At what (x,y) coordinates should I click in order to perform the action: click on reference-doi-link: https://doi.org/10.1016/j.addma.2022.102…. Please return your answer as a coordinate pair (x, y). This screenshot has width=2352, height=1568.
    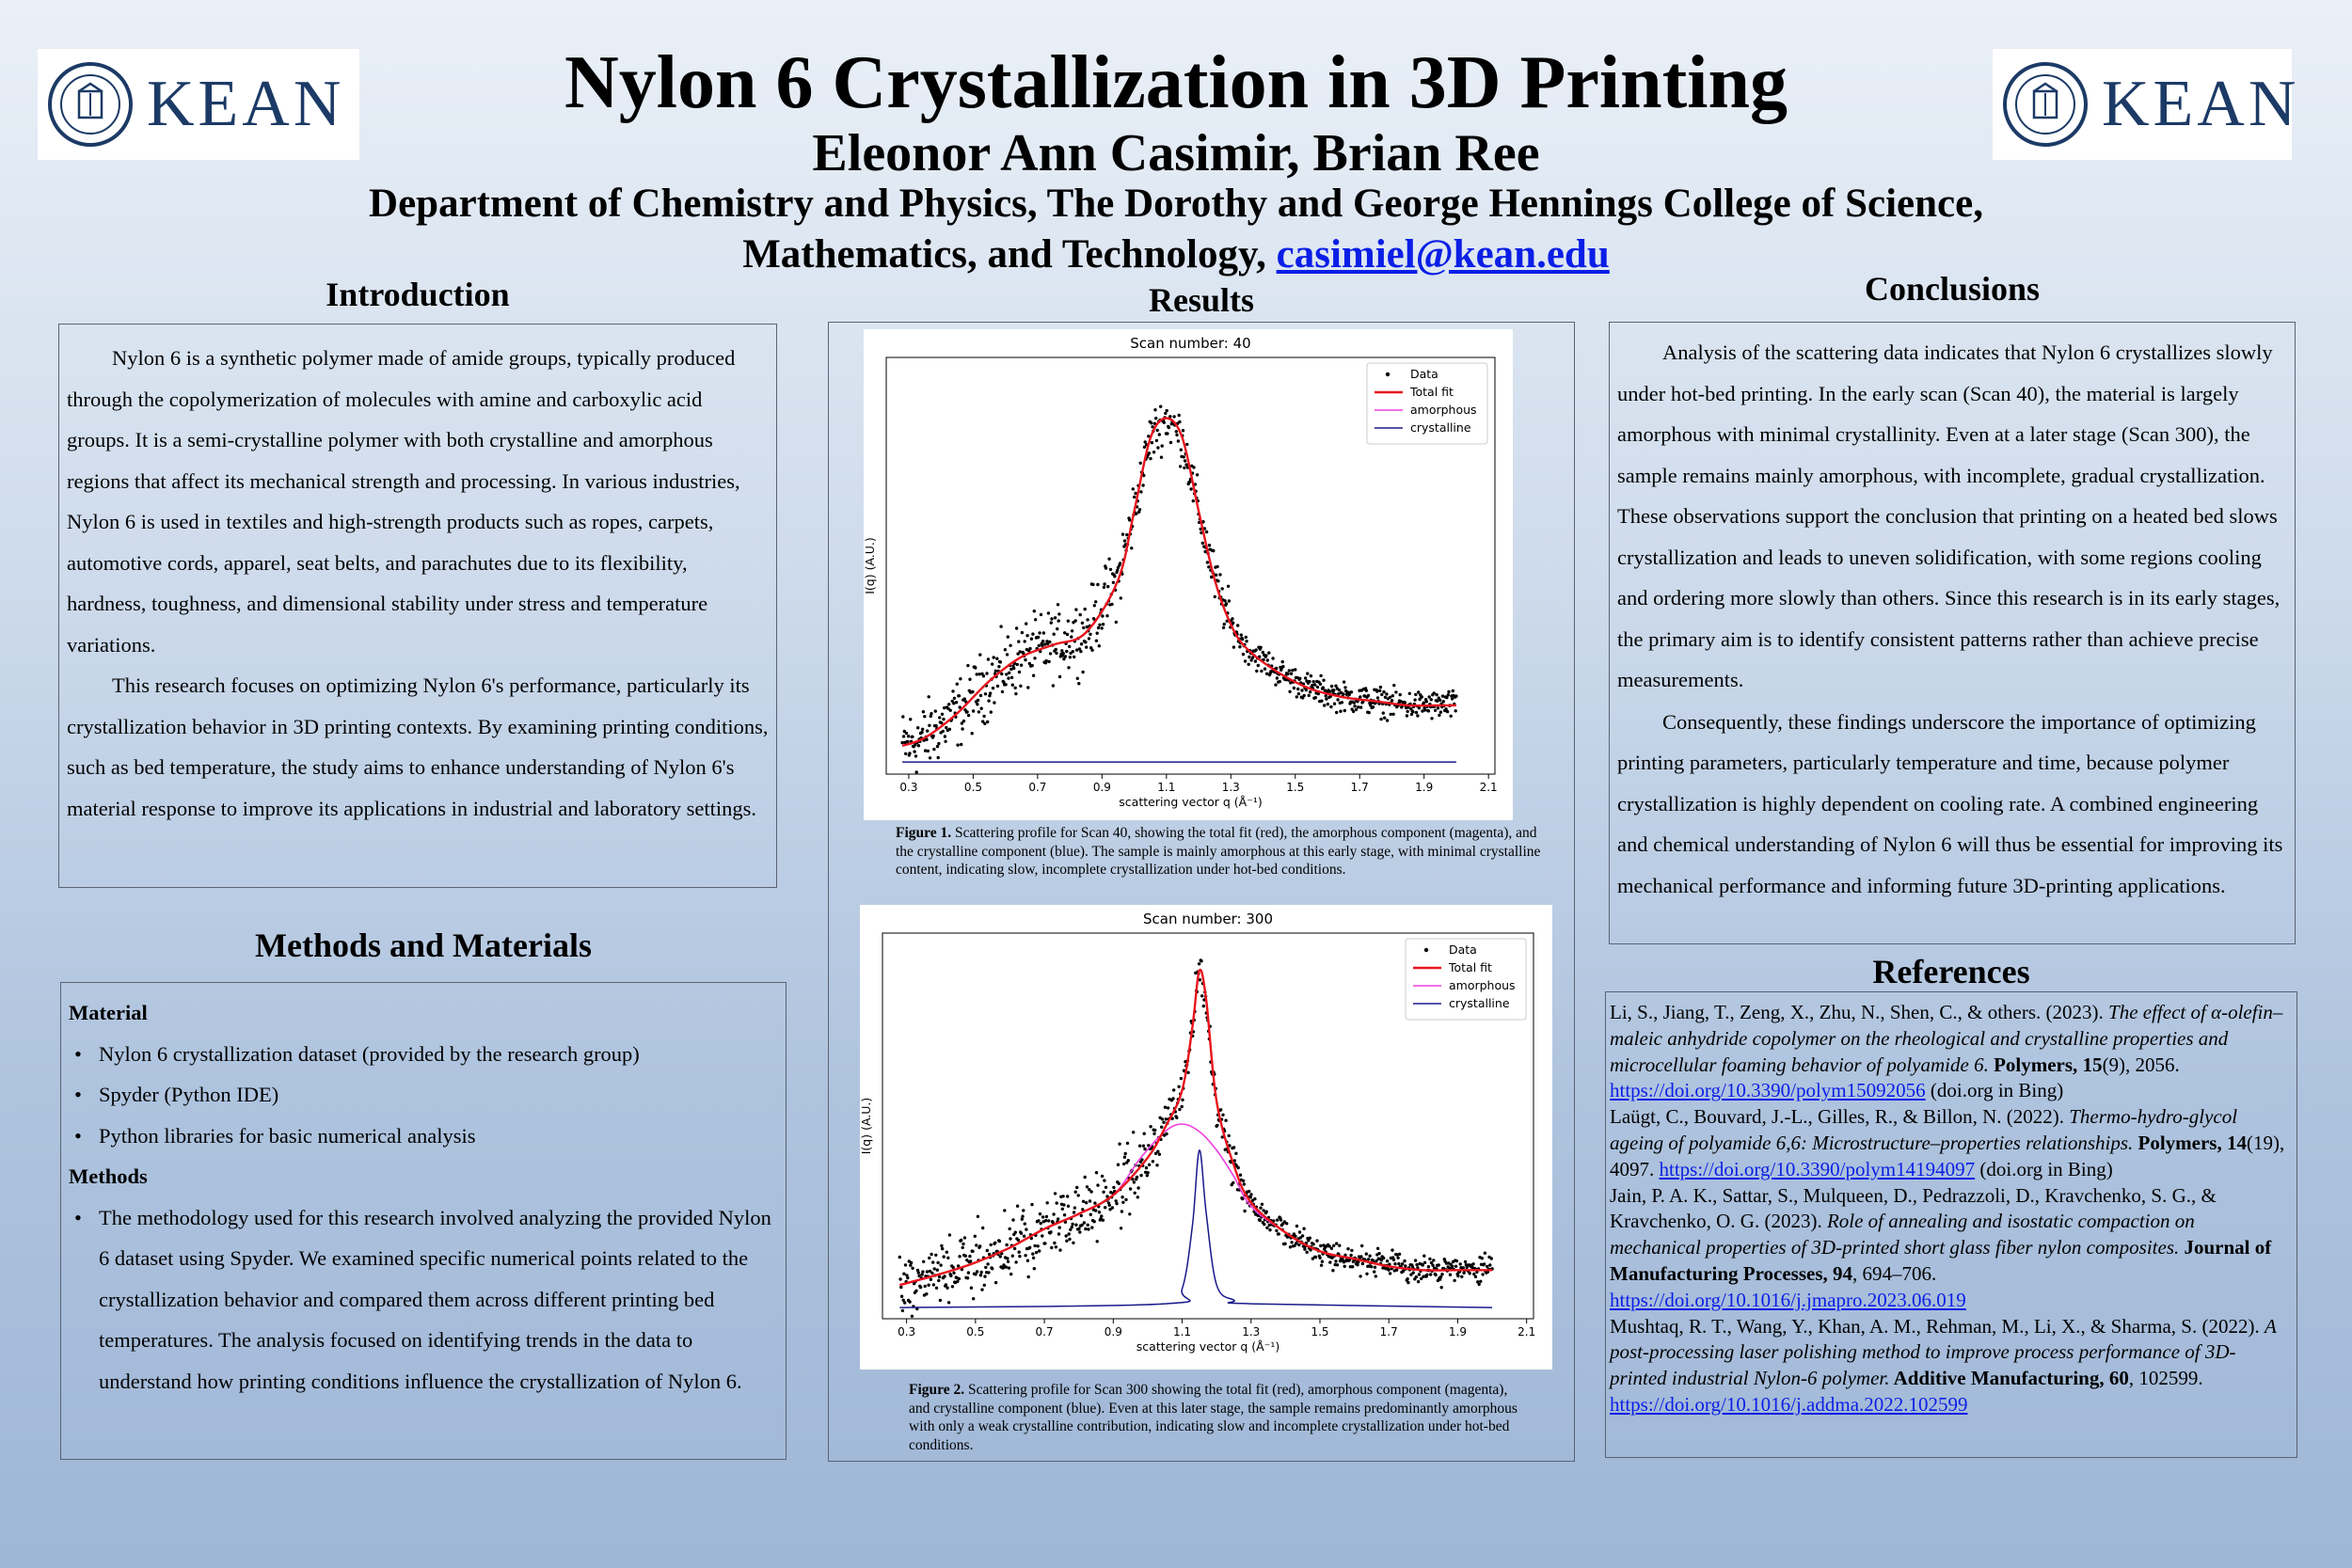
    Looking at the image, I should click on (1789, 1404).